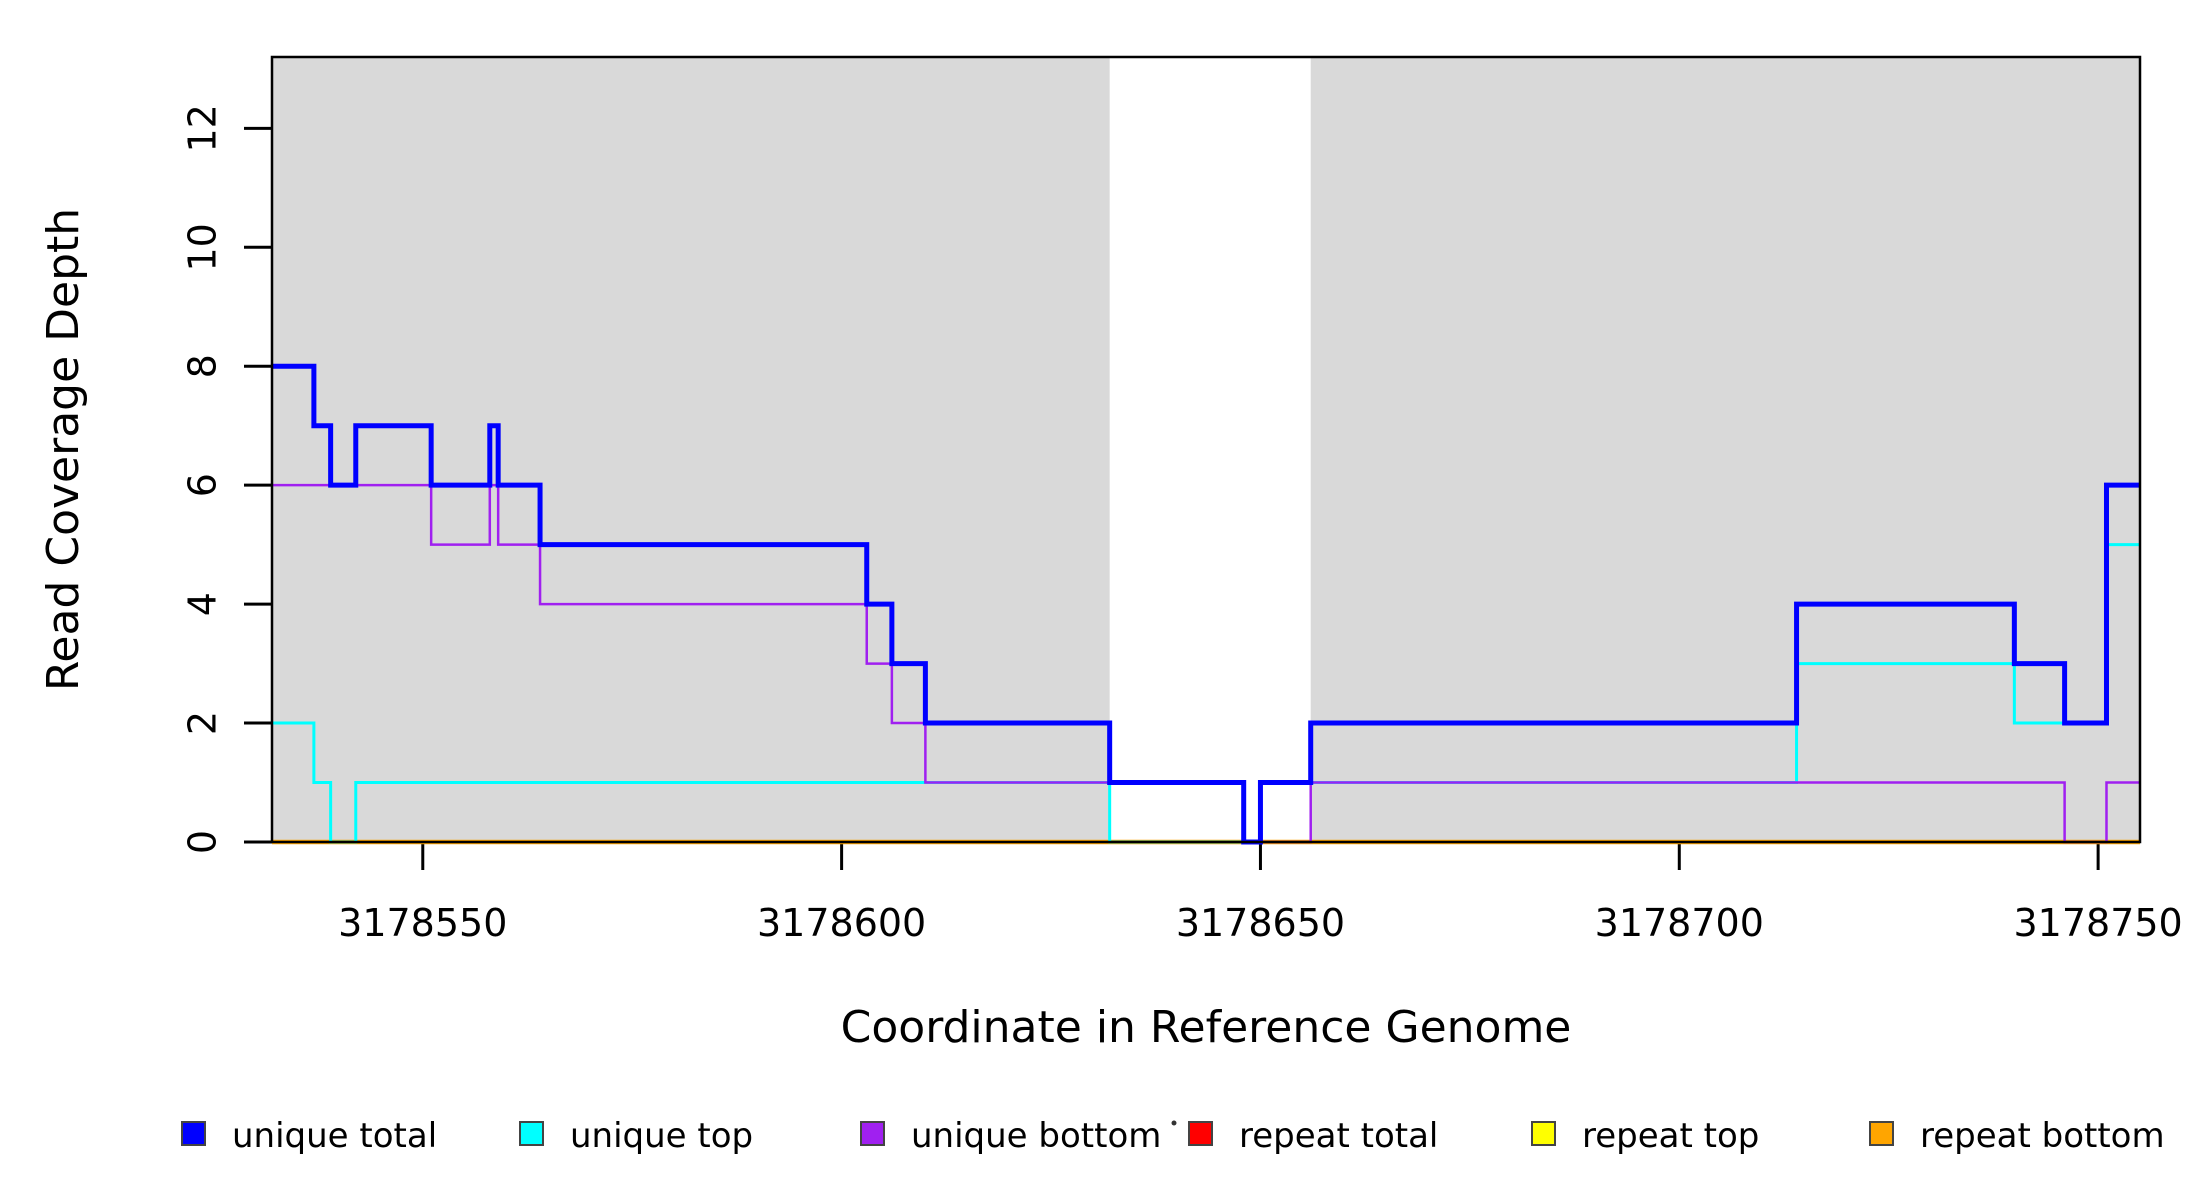 This screenshot has width=2200, height=1200. Describe the element at coordinates (1679, 923) in the screenshot. I see `x-tick-label: 3178700` at that location.